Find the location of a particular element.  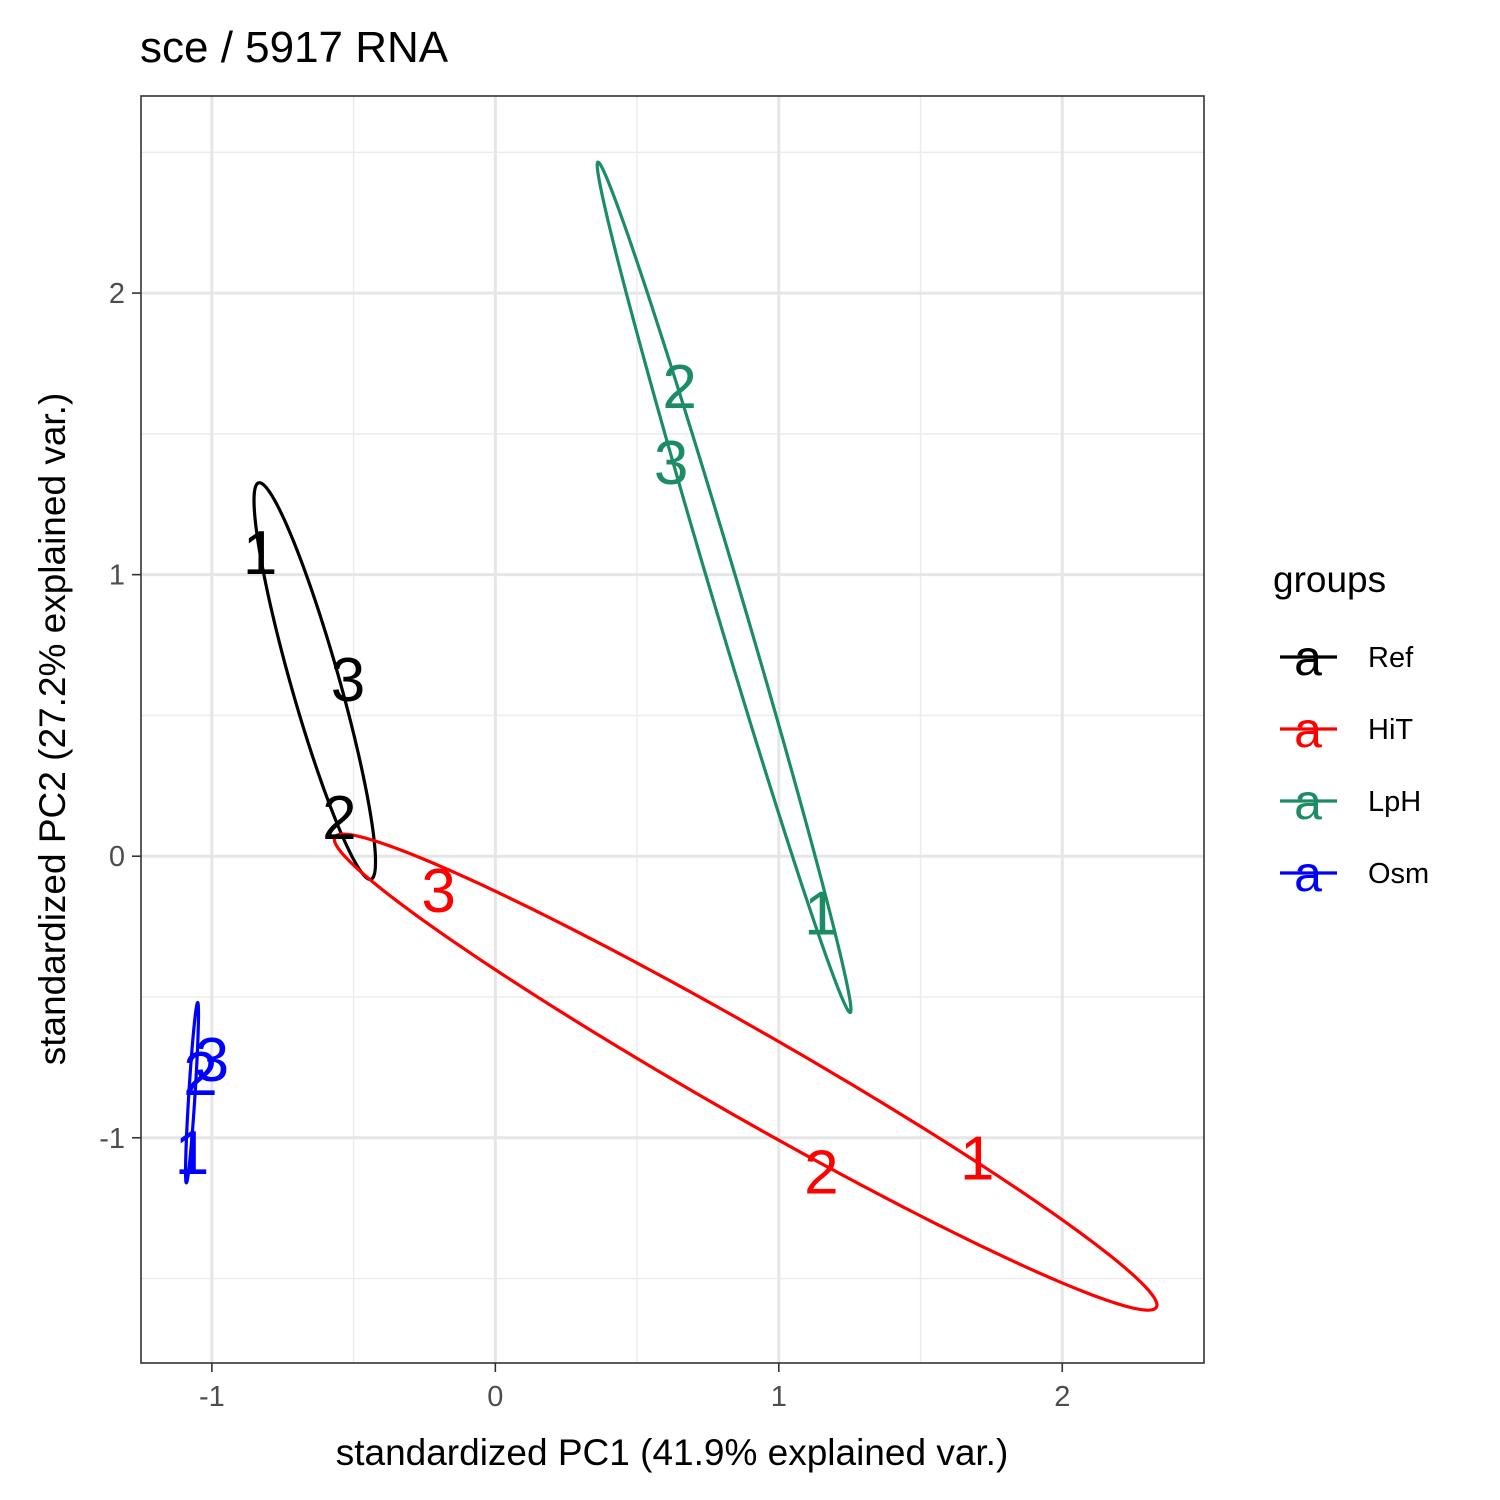

legend-item-ref: a Ref is located at coordinates (1347, 658).